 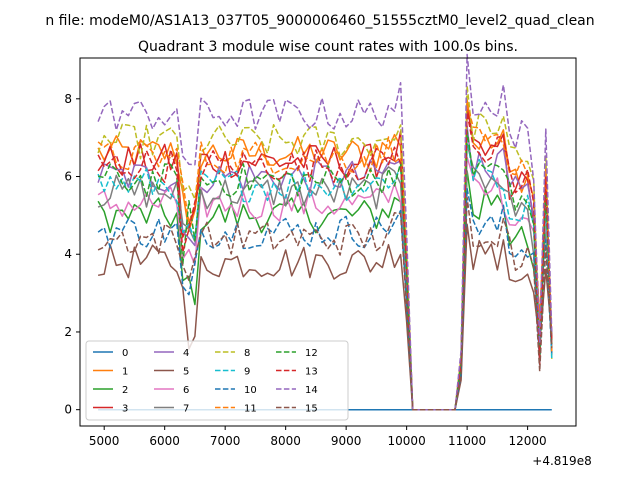 What do you see at coordinates (467, 441) in the screenshot?
I see `x-tick-label: 11000` at bounding box center [467, 441].